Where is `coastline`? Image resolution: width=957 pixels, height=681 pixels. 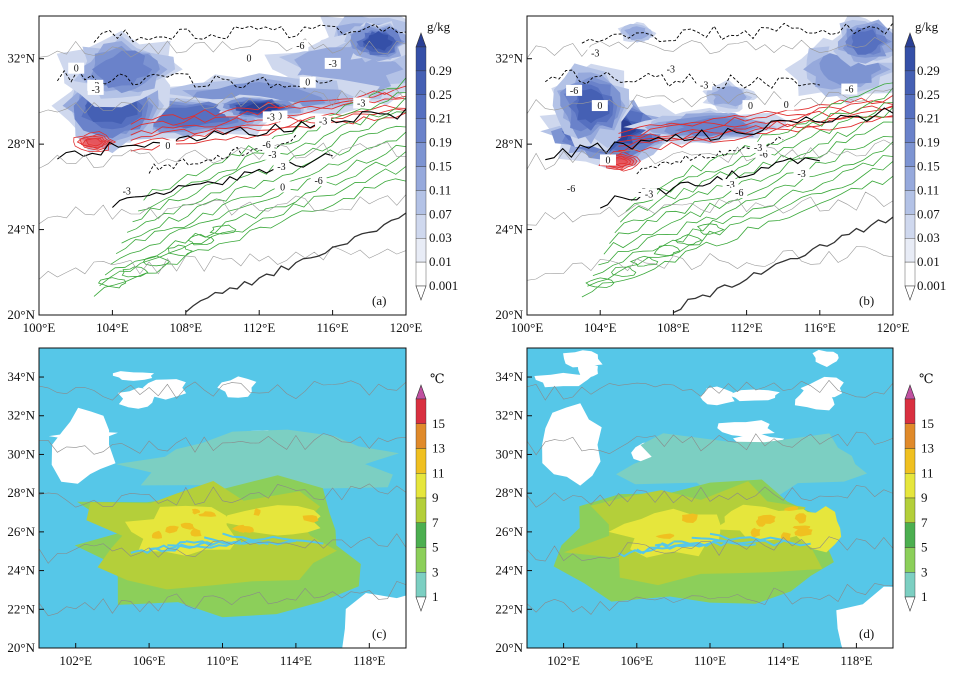
coastline is located at coordinates (783, 265).